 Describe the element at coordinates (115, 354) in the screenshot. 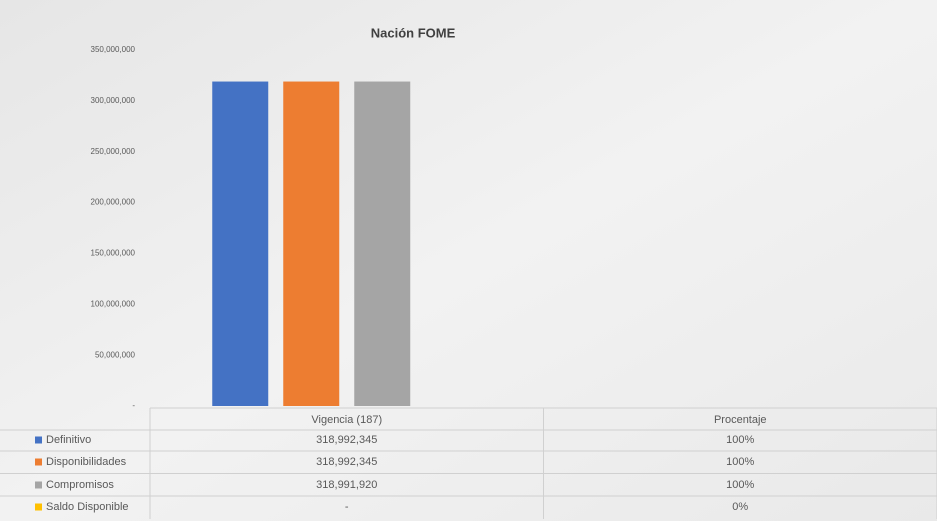

I see `y-tick-label: 50,000,000` at that location.